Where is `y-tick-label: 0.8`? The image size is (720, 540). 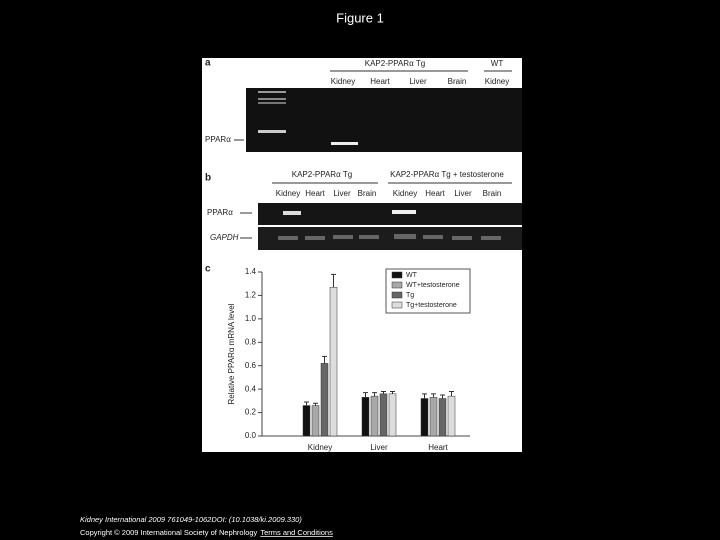
y-tick-label: 0.8 is located at coordinates (251, 341).